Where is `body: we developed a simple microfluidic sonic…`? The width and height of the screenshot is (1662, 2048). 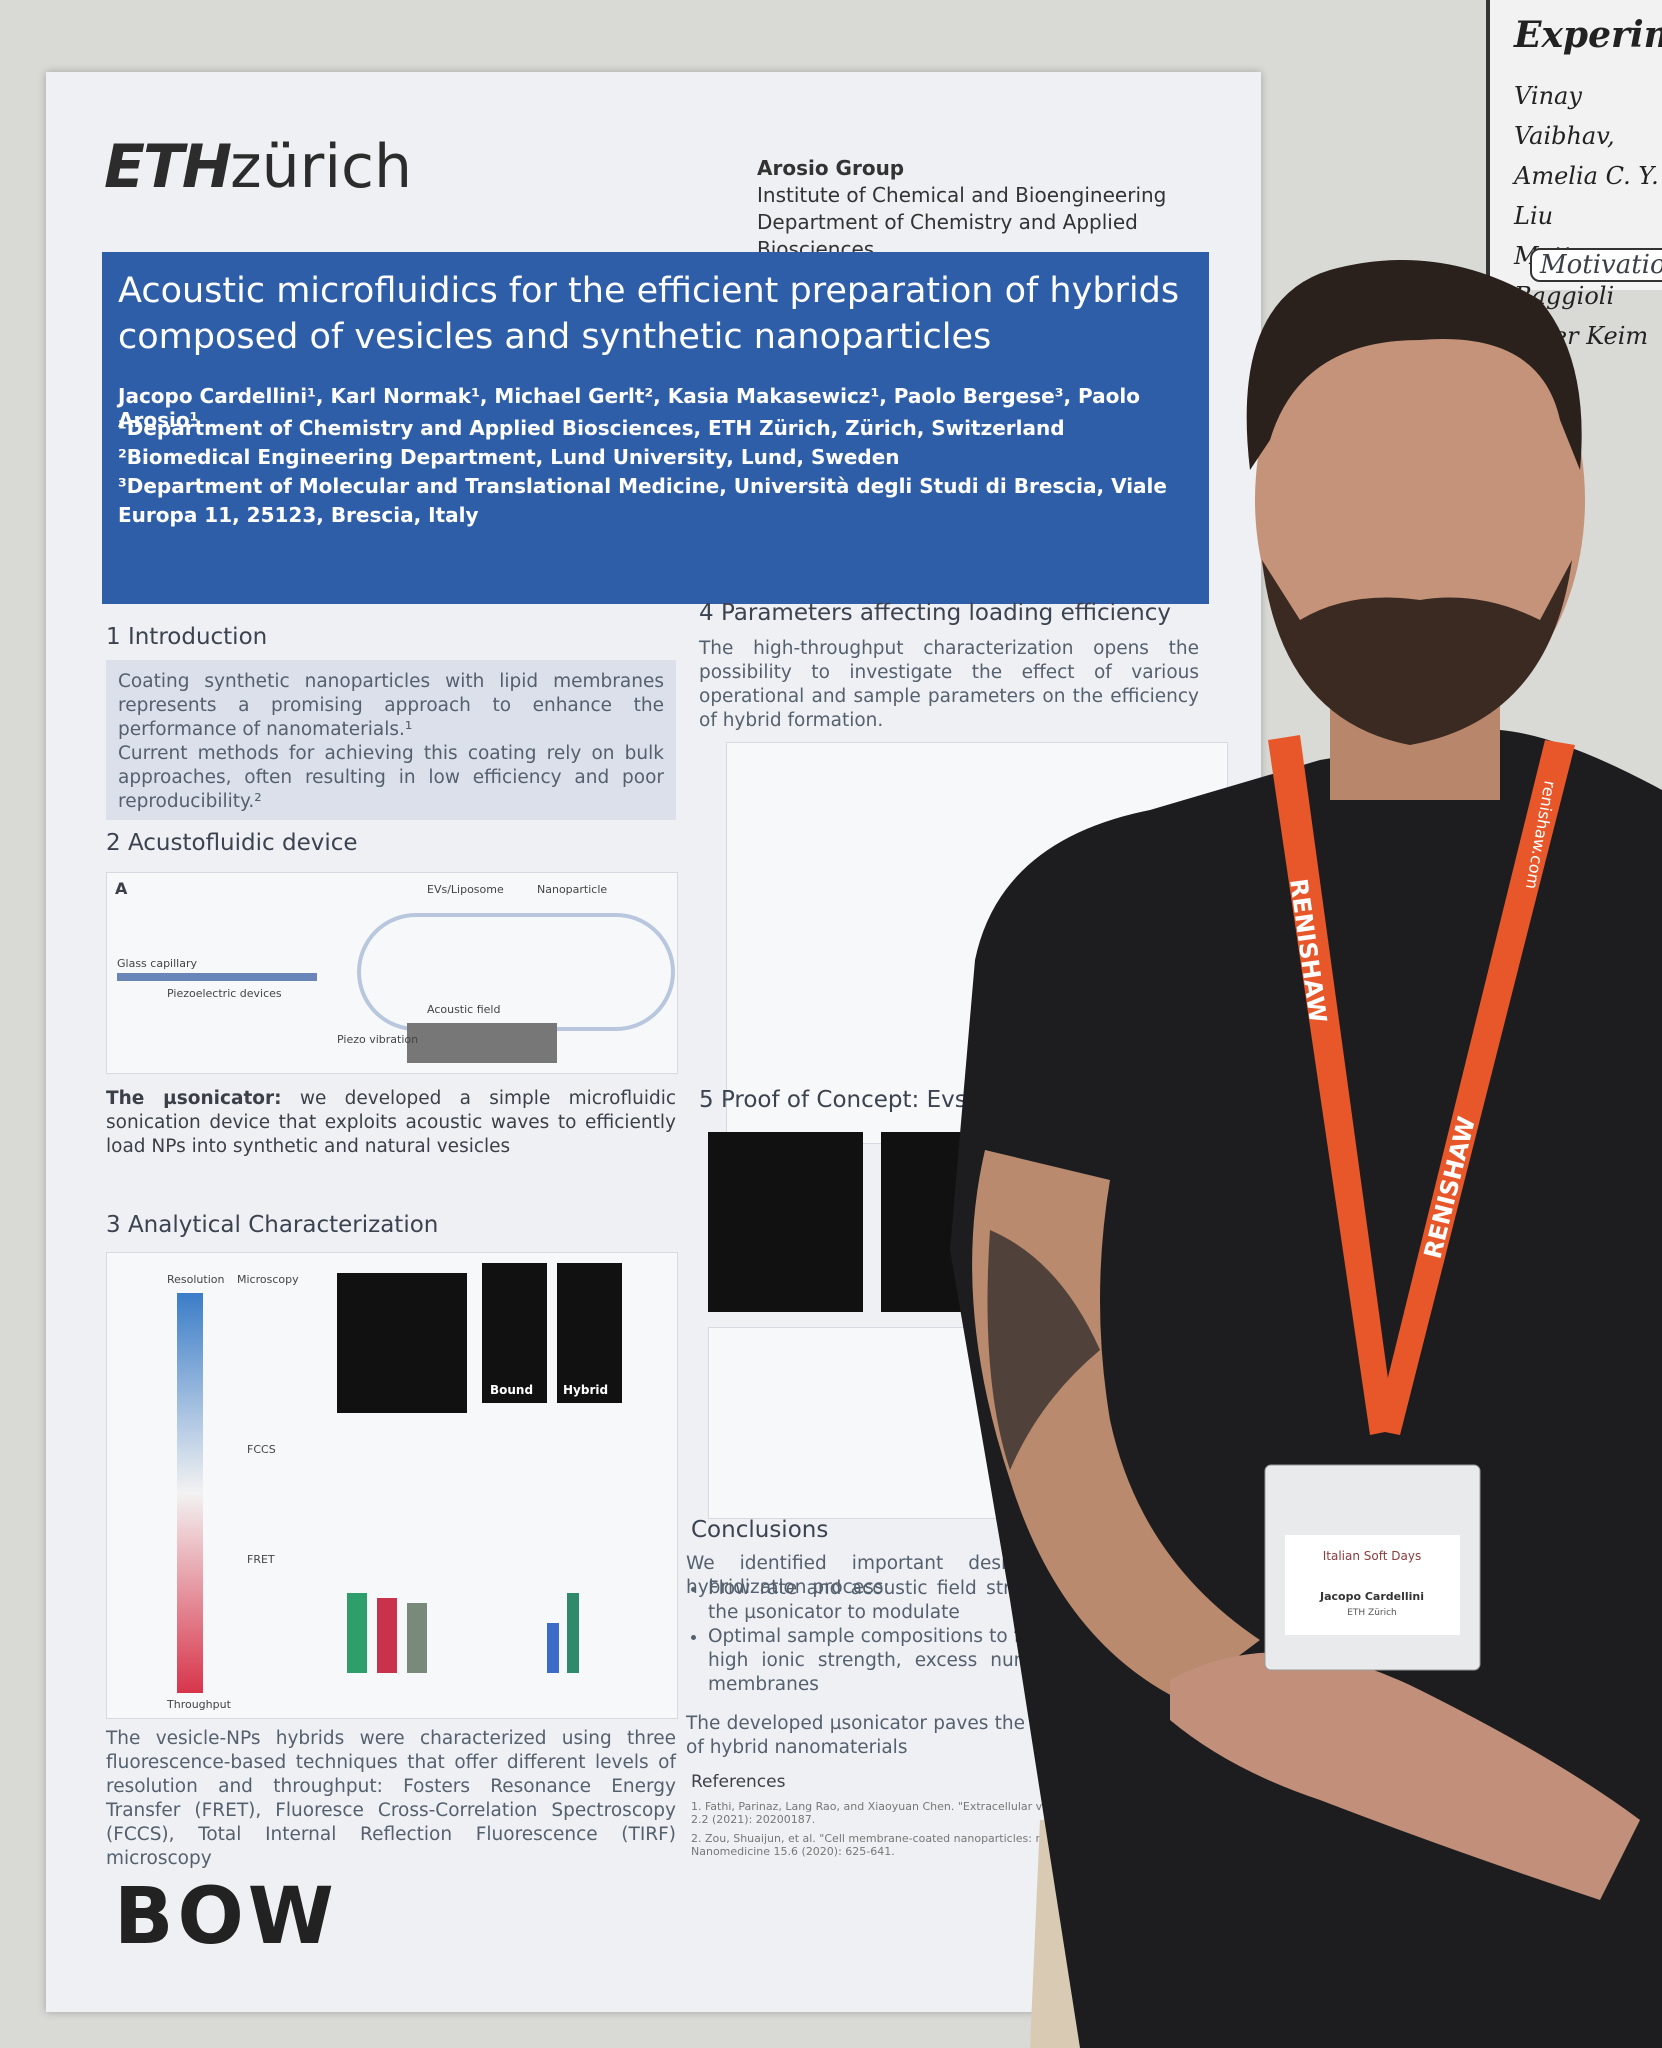
body: we developed a simple microfluidic sonic… is located at coordinates (391, 1122).